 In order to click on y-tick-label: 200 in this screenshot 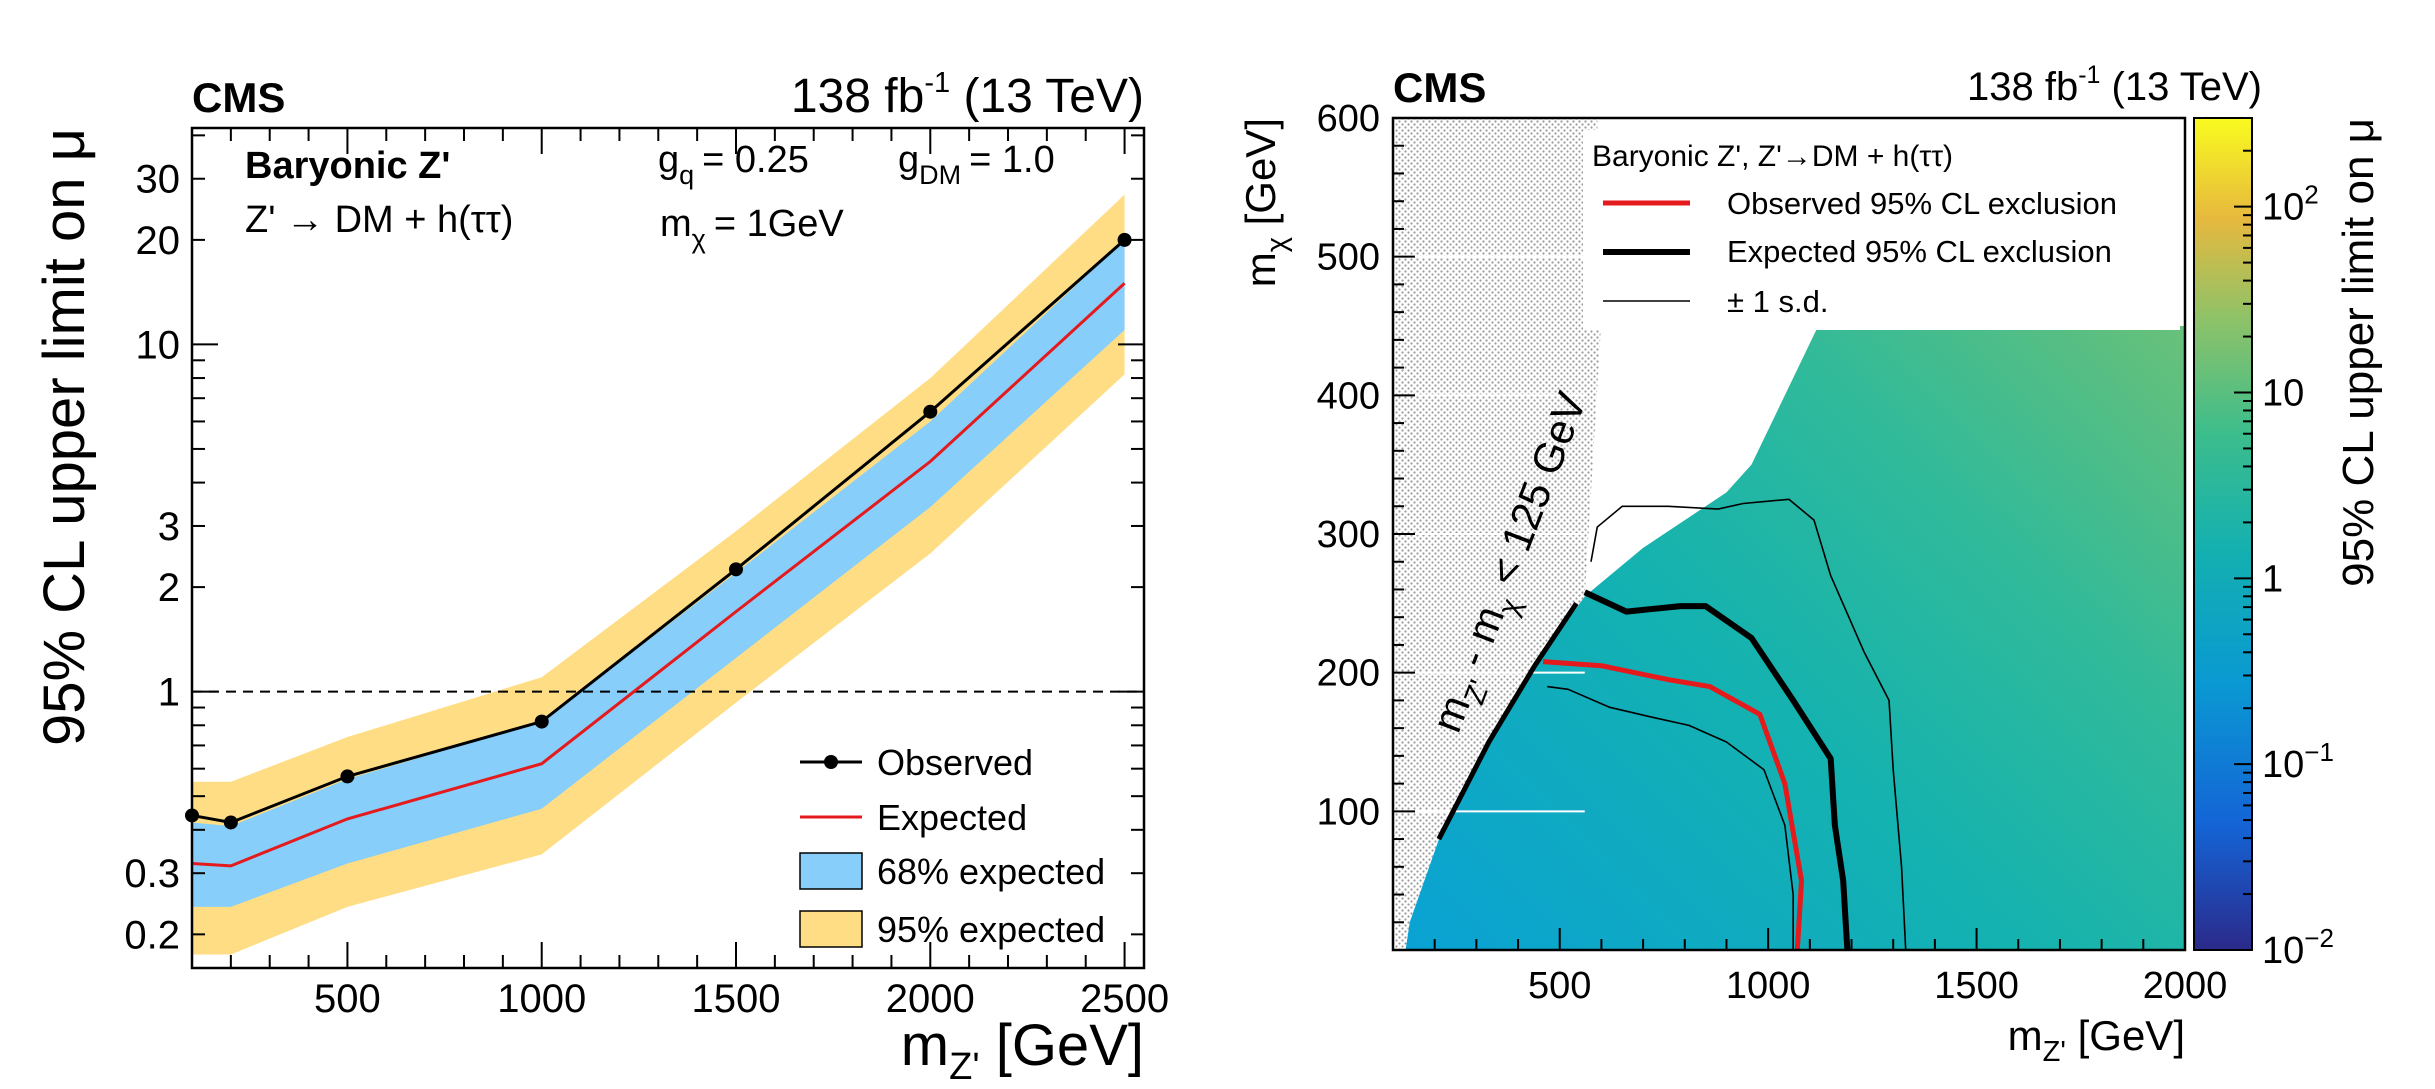, I will do `click(1348, 674)`.